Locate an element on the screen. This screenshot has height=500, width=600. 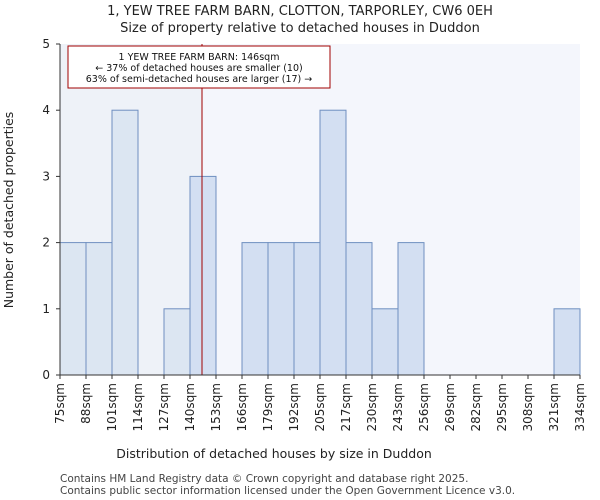
bar-166sqm is located at coordinates (255, 309).